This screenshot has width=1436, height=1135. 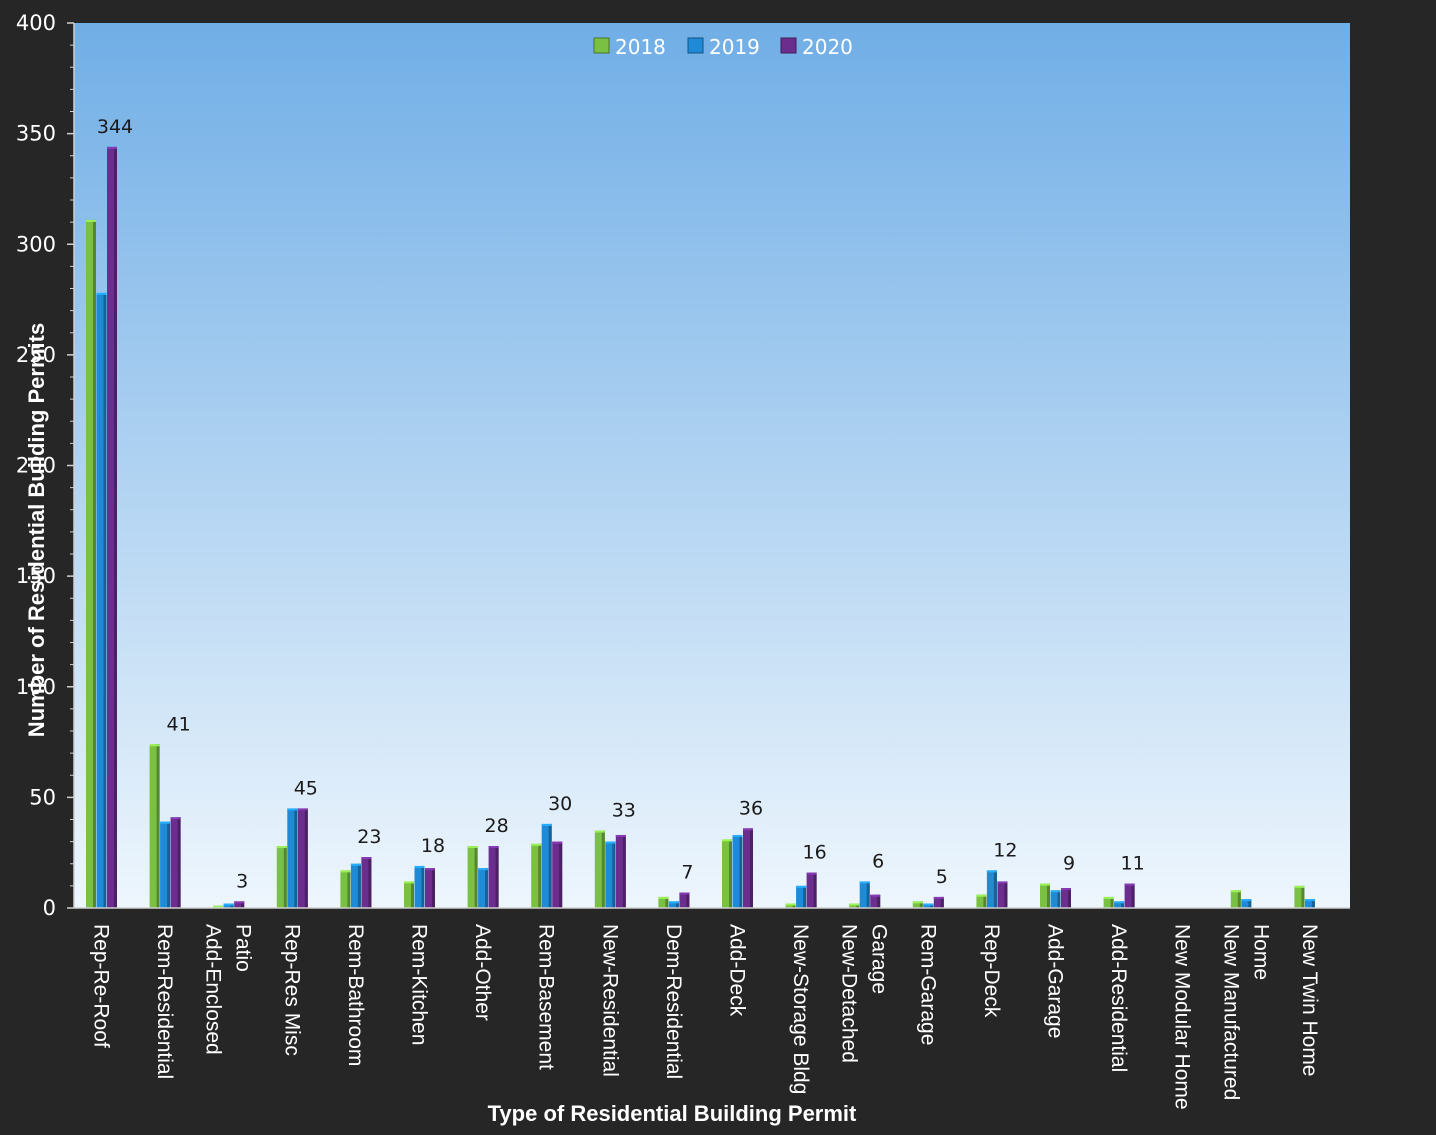 I want to click on x-tick-label: New-Detached, so click(x=849, y=993).